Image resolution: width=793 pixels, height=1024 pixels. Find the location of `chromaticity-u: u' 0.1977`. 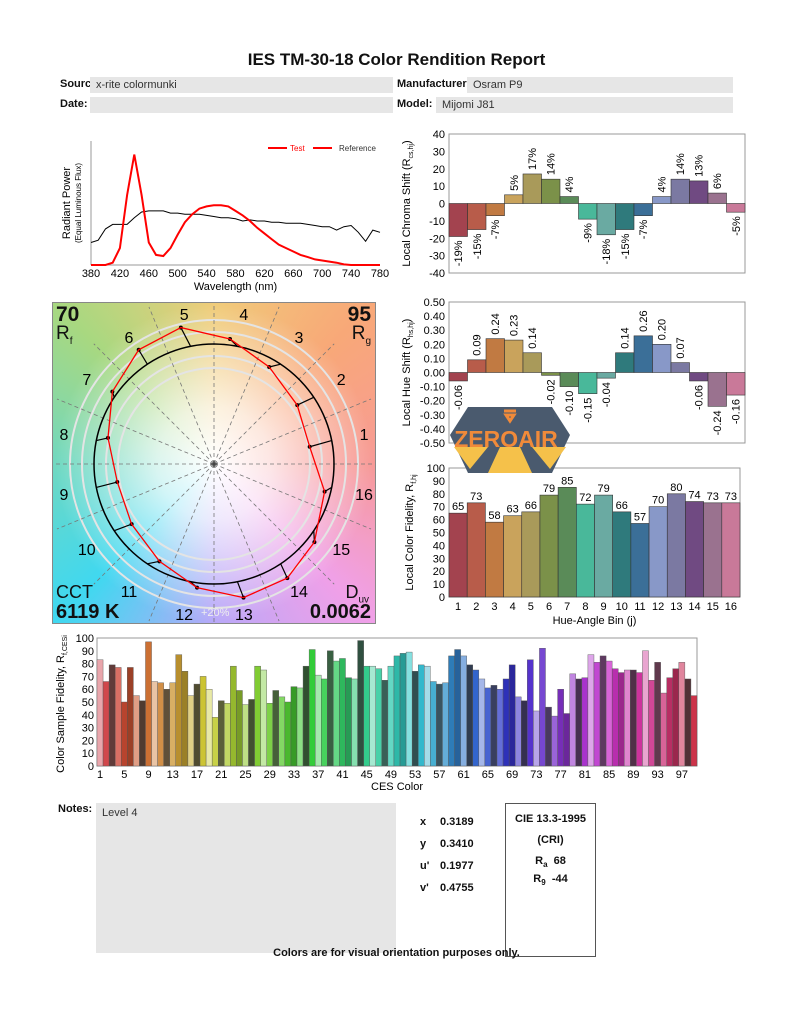

chromaticity-u: u' 0.1977 is located at coordinates (447, 866).